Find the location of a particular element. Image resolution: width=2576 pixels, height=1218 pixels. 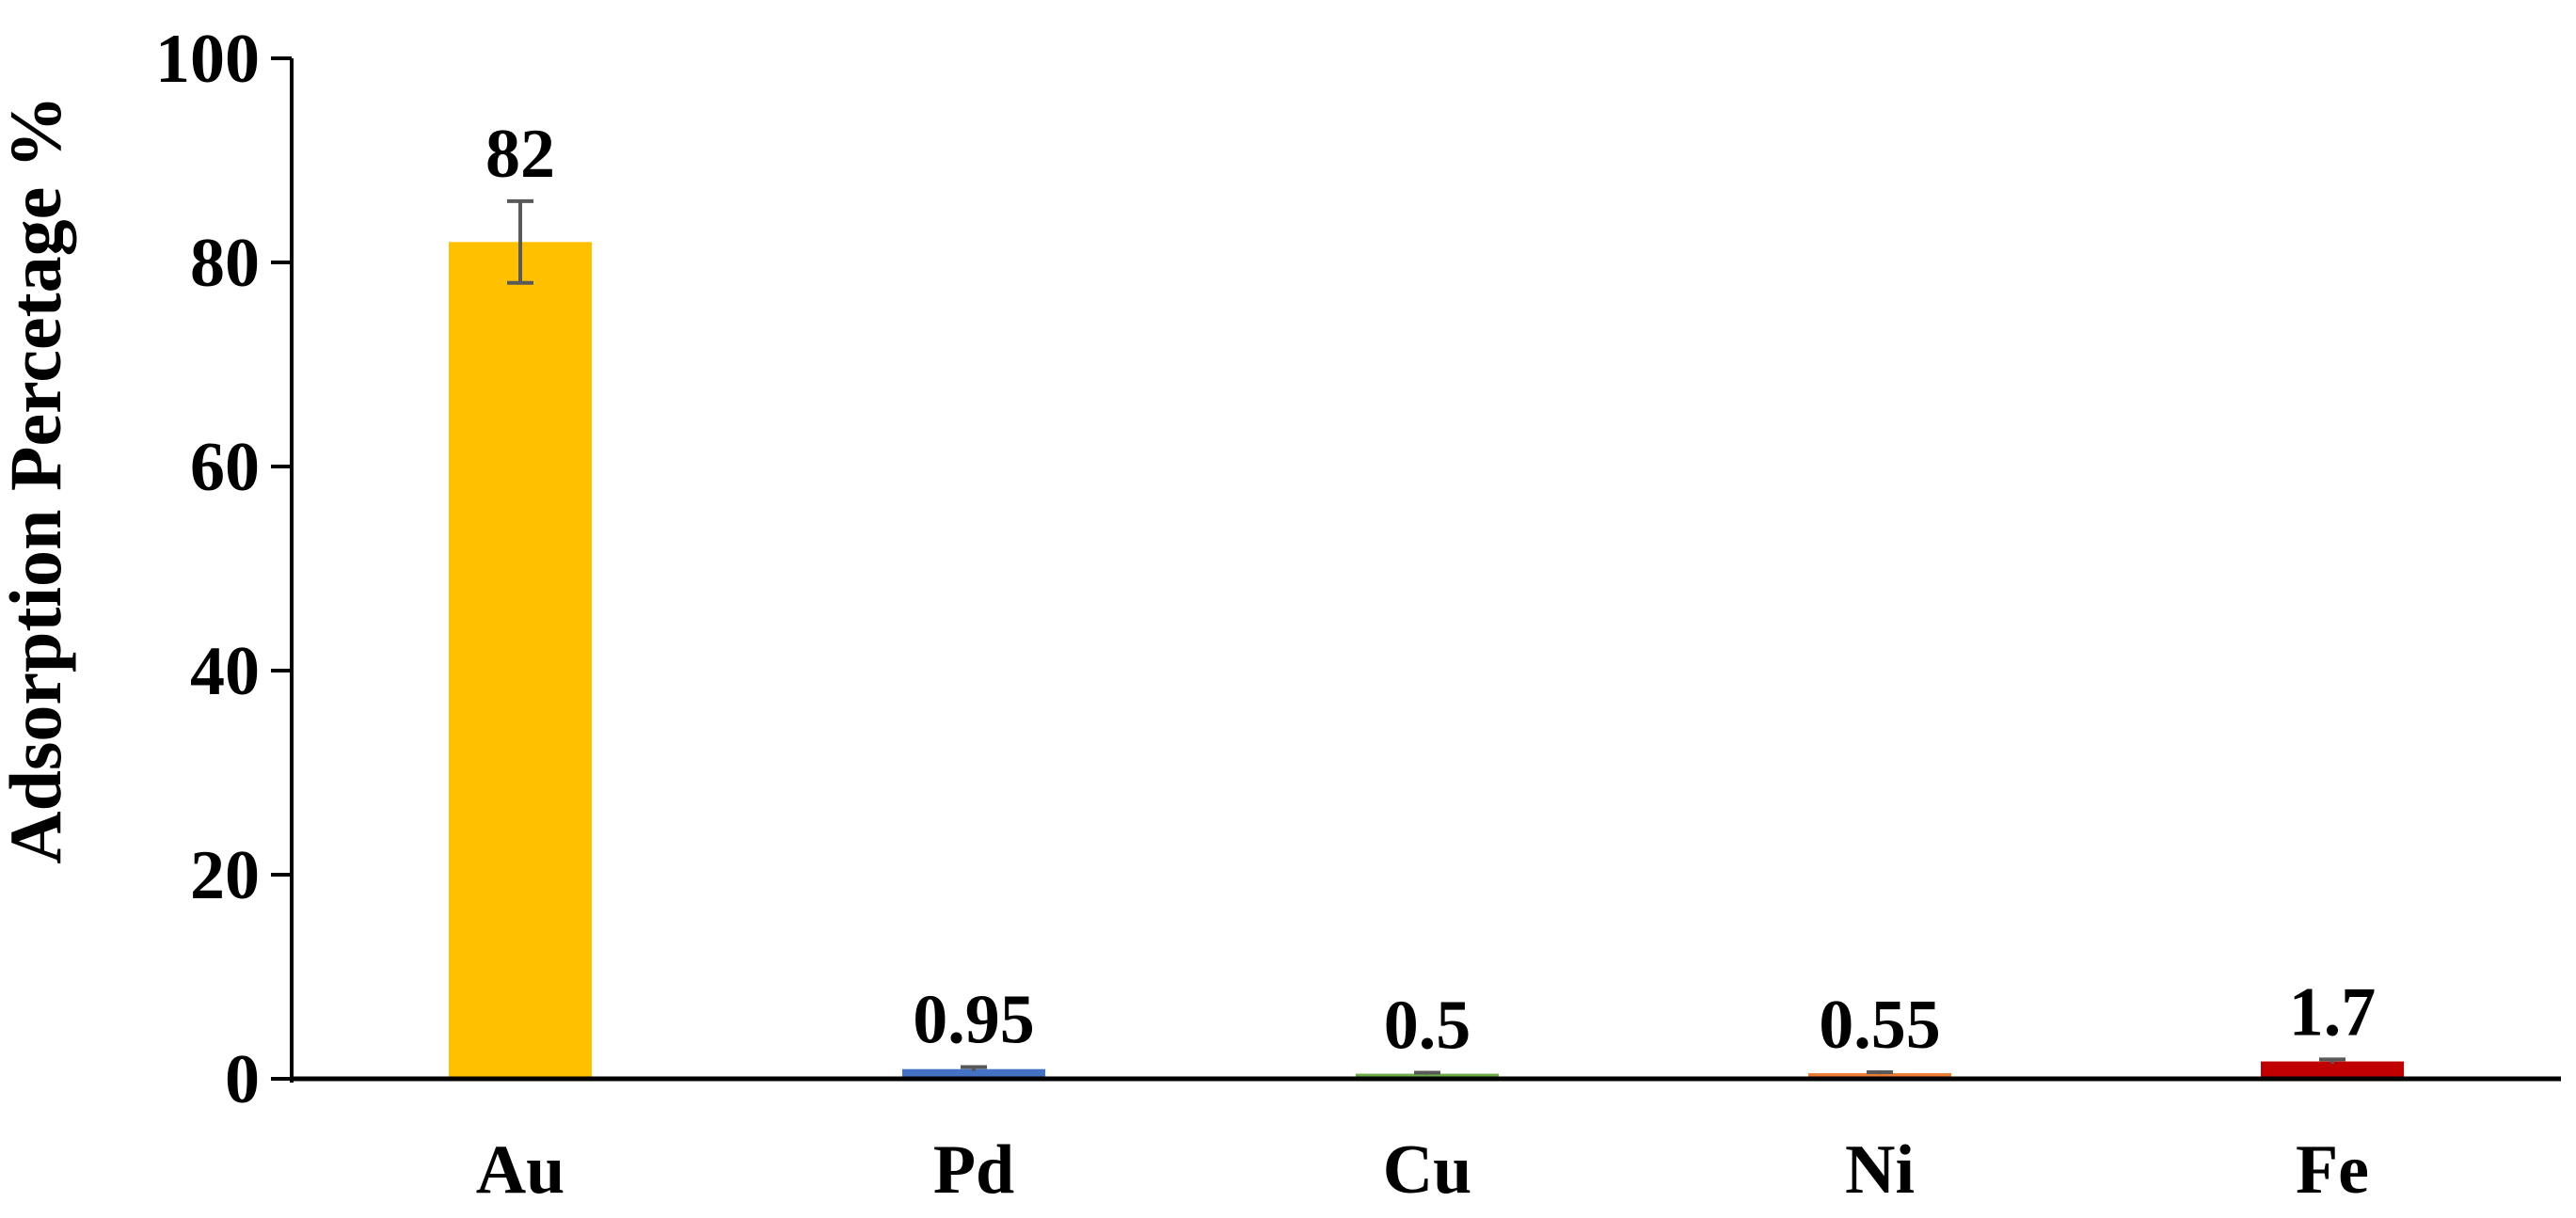

y-tick-label: 80 is located at coordinates (225, 264).